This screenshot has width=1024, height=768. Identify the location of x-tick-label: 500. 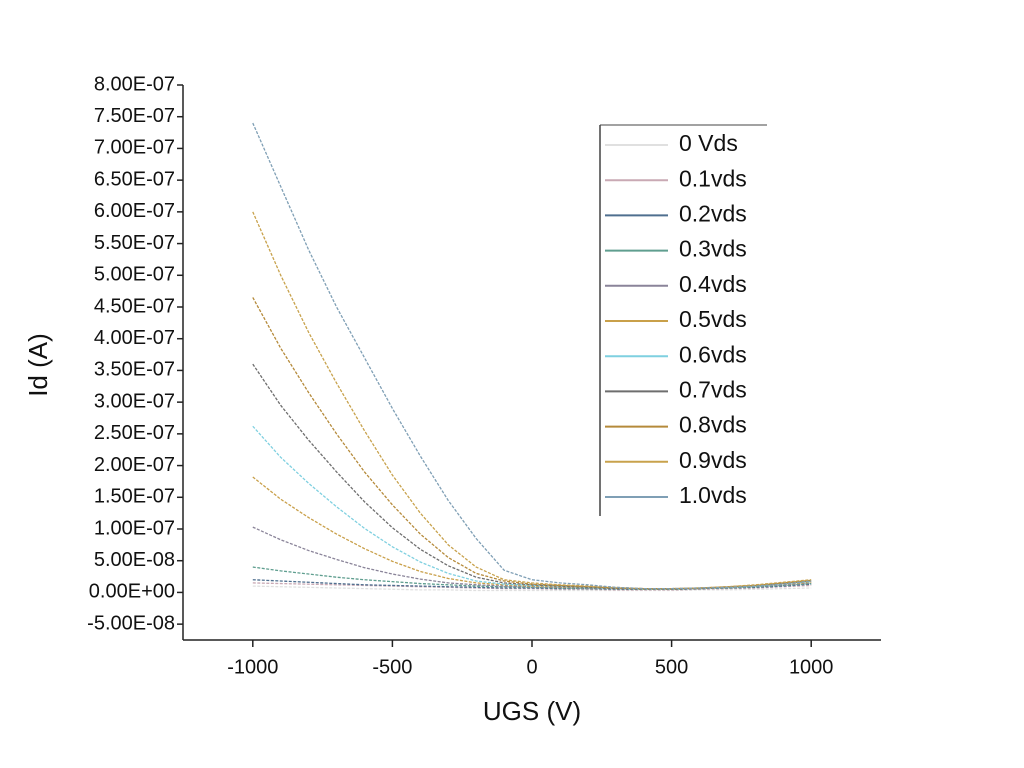
(671, 667).